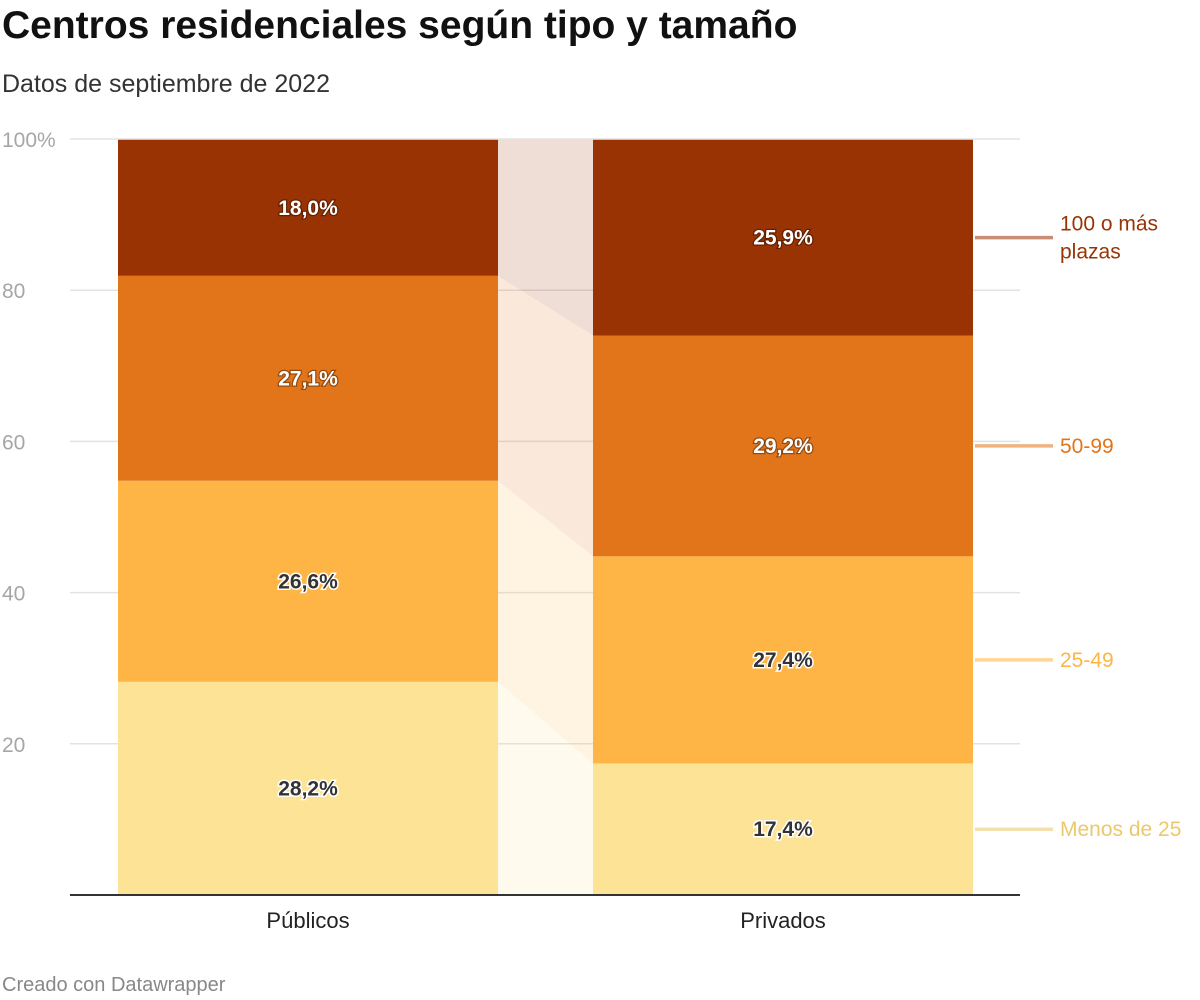  I want to click on bar-value-label: 27,1%, so click(308, 378).